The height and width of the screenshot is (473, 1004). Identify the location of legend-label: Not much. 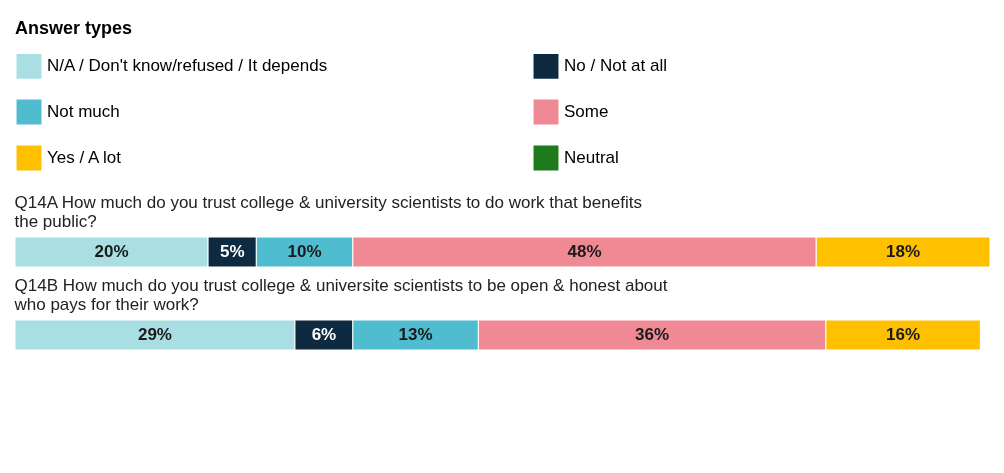
(83, 111).